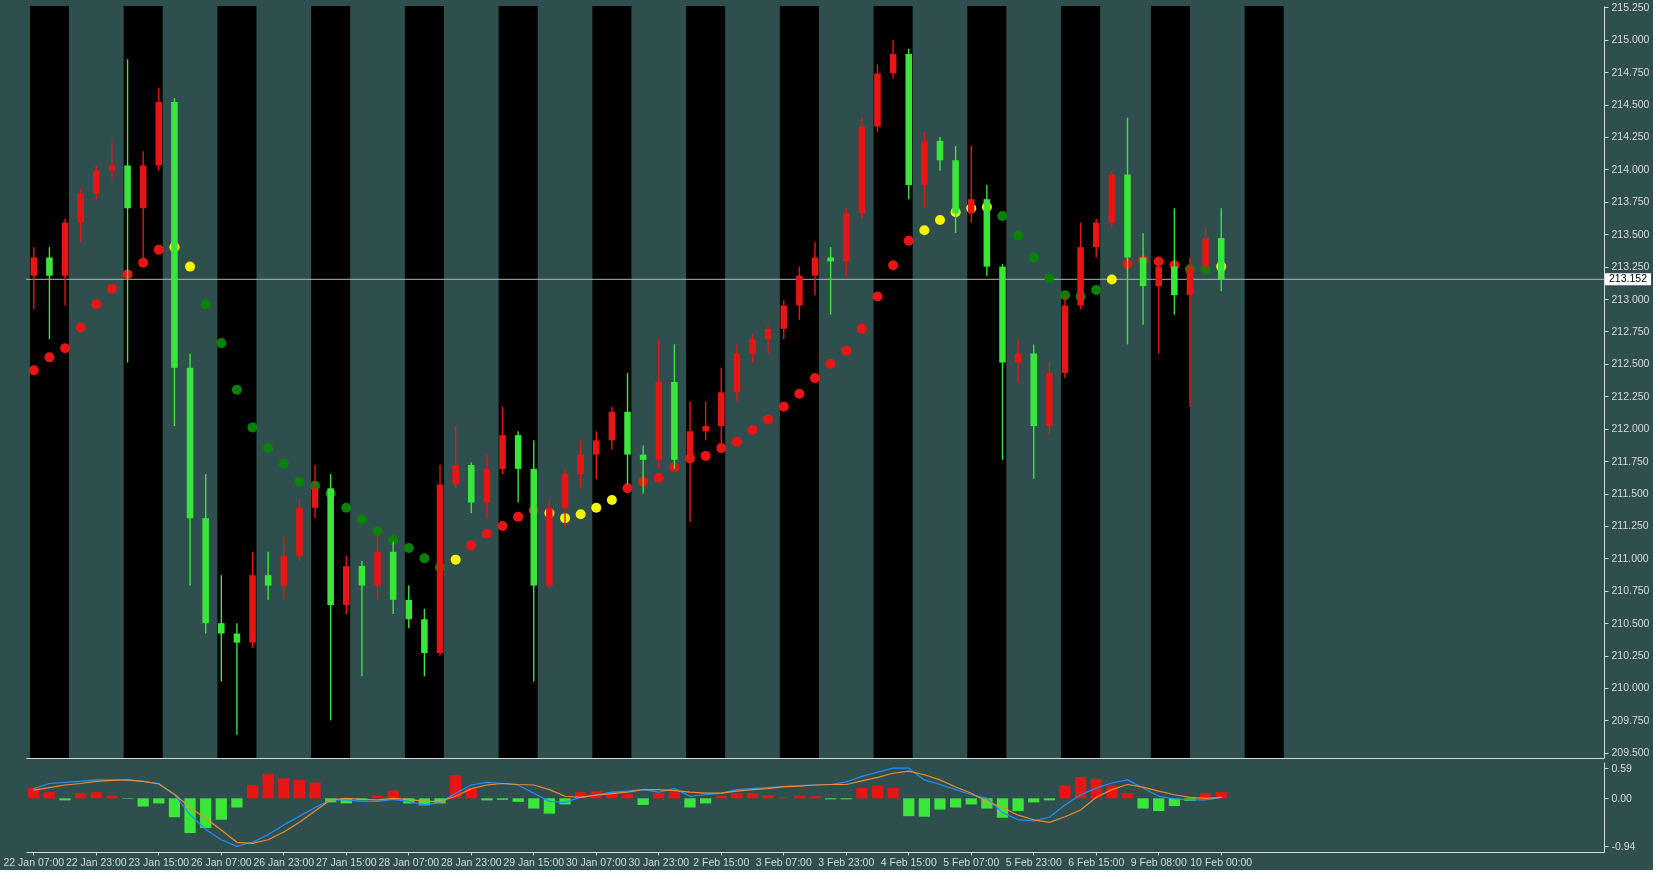  What do you see at coordinates (721, 861) in the screenshot?
I see `x-tick-label: 2 Feb 15:00` at bounding box center [721, 861].